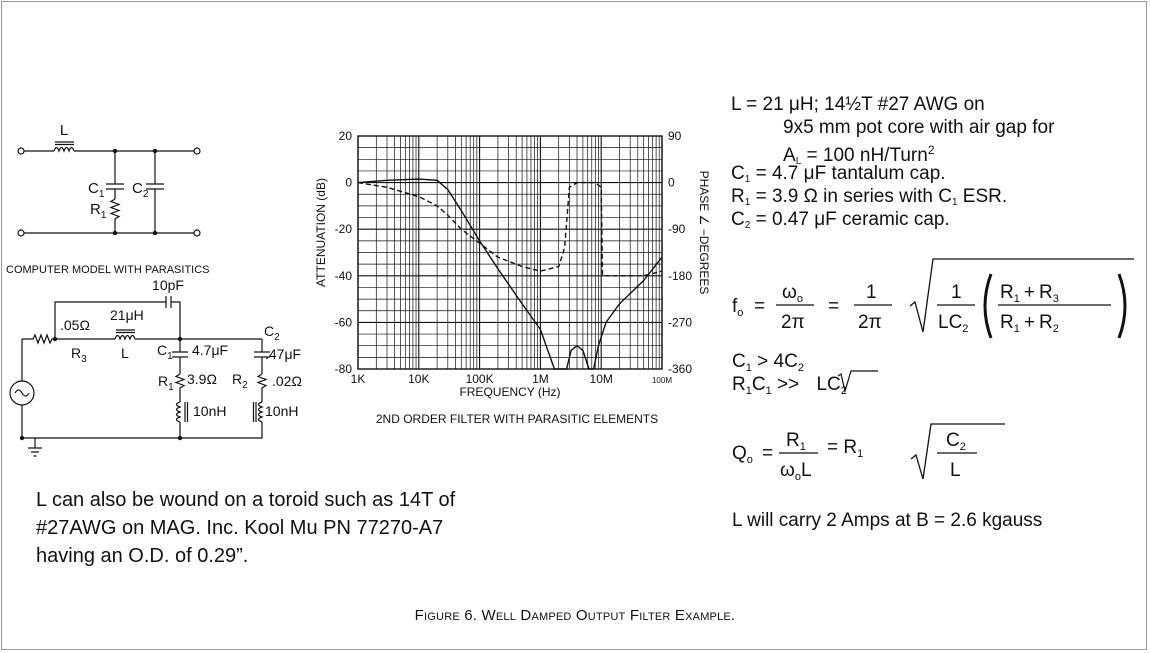 The width and height of the screenshot is (1150, 653). What do you see at coordinates (344, 276) in the screenshot?
I see `y-tick-label: -40` at bounding box center [344, 276].